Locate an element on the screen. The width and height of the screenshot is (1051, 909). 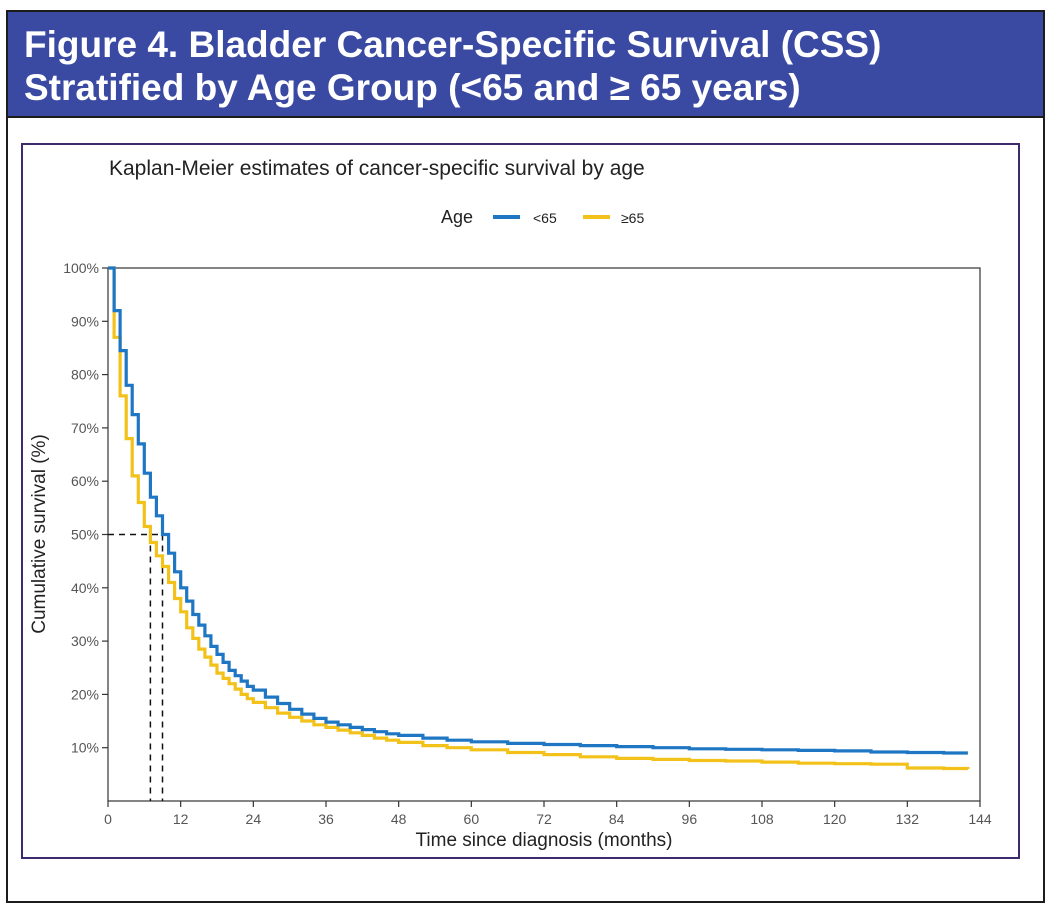
x-tick-label: 84 is located at coordinates (617, 819).